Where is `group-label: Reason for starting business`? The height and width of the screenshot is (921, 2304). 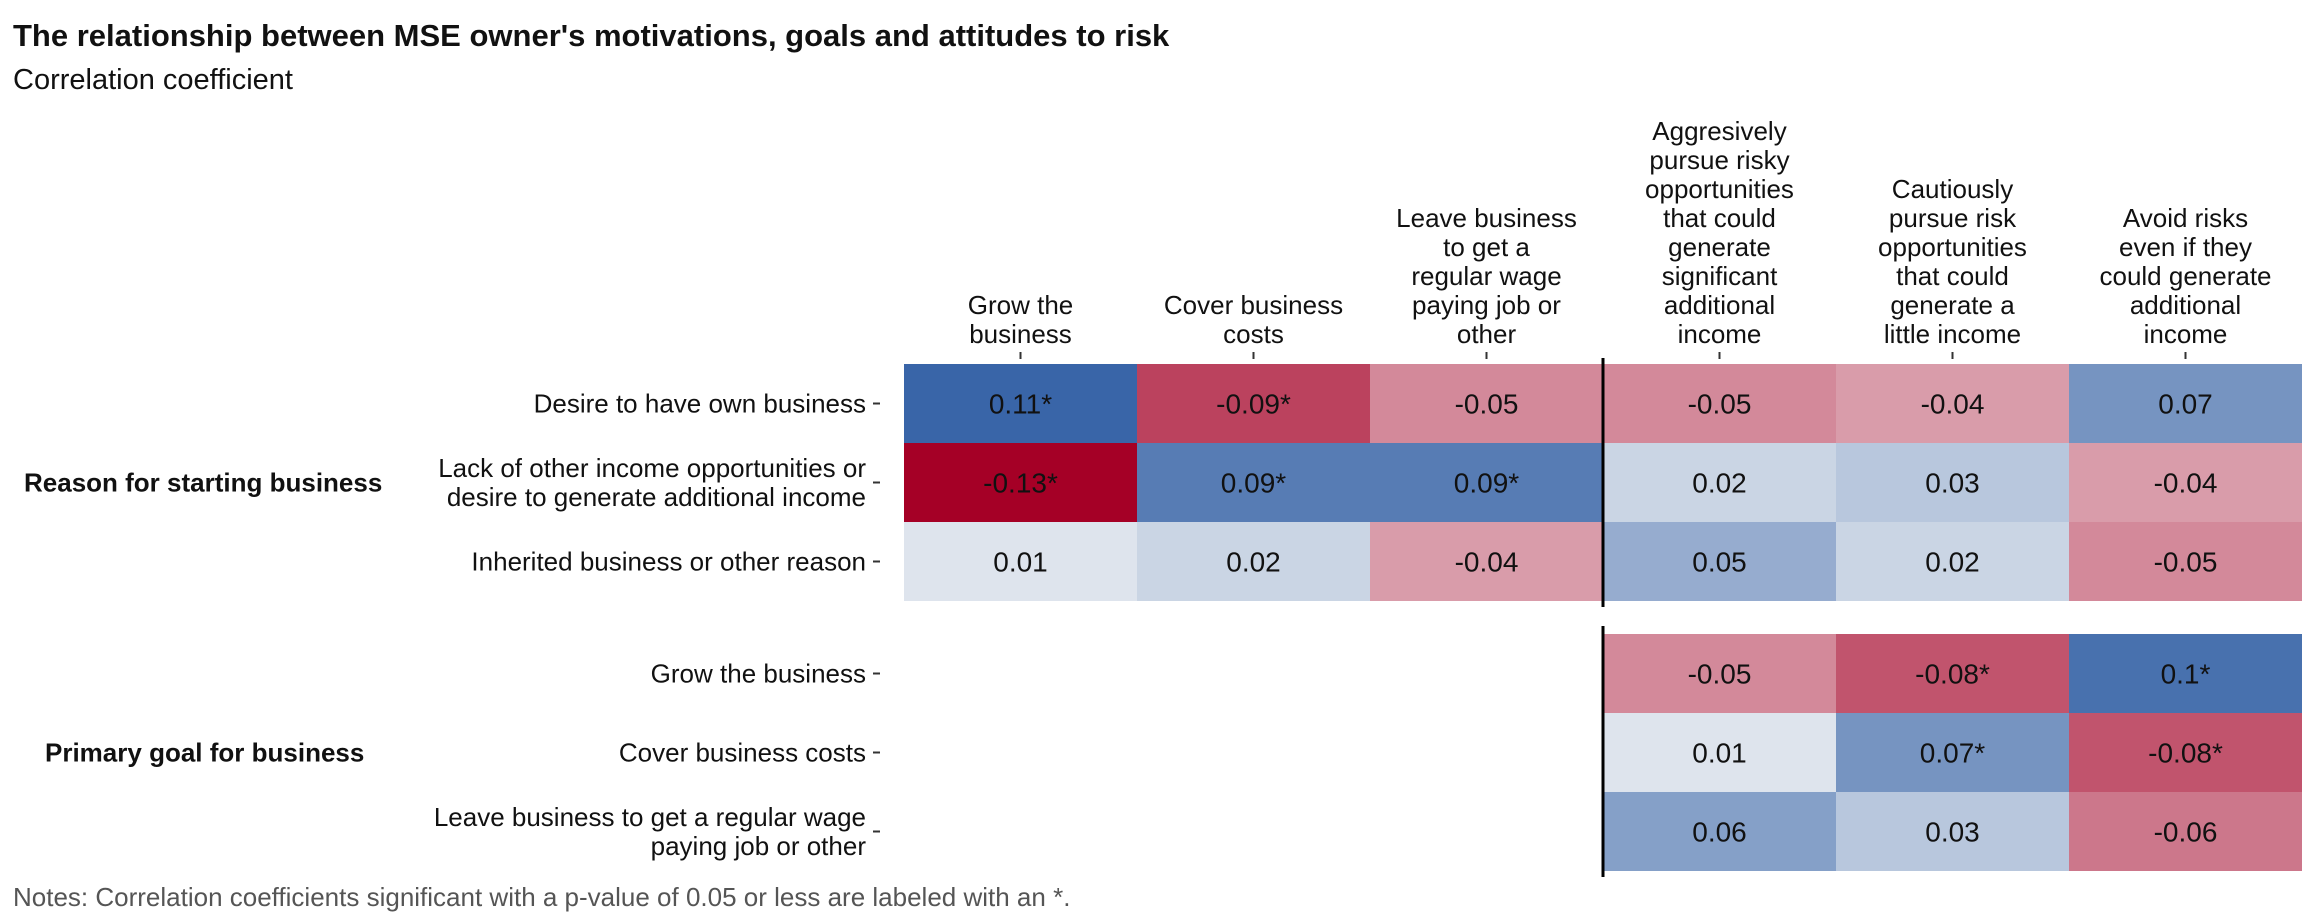 group-label: Reason for starting business is located at coordinates (203, 483).